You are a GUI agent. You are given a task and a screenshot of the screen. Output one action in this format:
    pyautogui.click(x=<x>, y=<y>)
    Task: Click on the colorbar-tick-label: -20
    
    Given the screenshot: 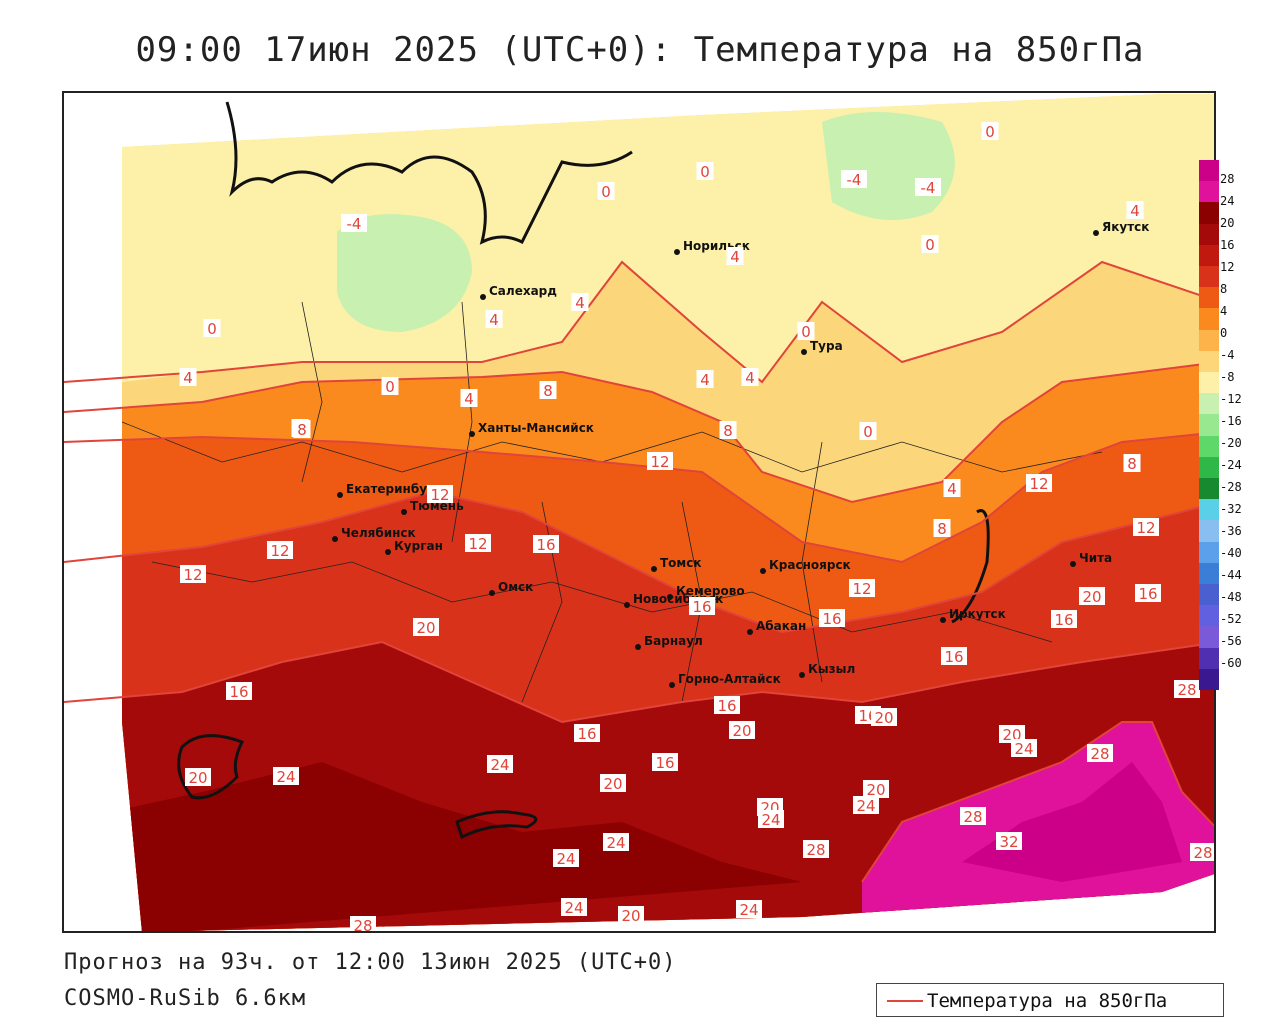 What is the action you would take?
    pyautogui.click(x=1231, y=443)
    